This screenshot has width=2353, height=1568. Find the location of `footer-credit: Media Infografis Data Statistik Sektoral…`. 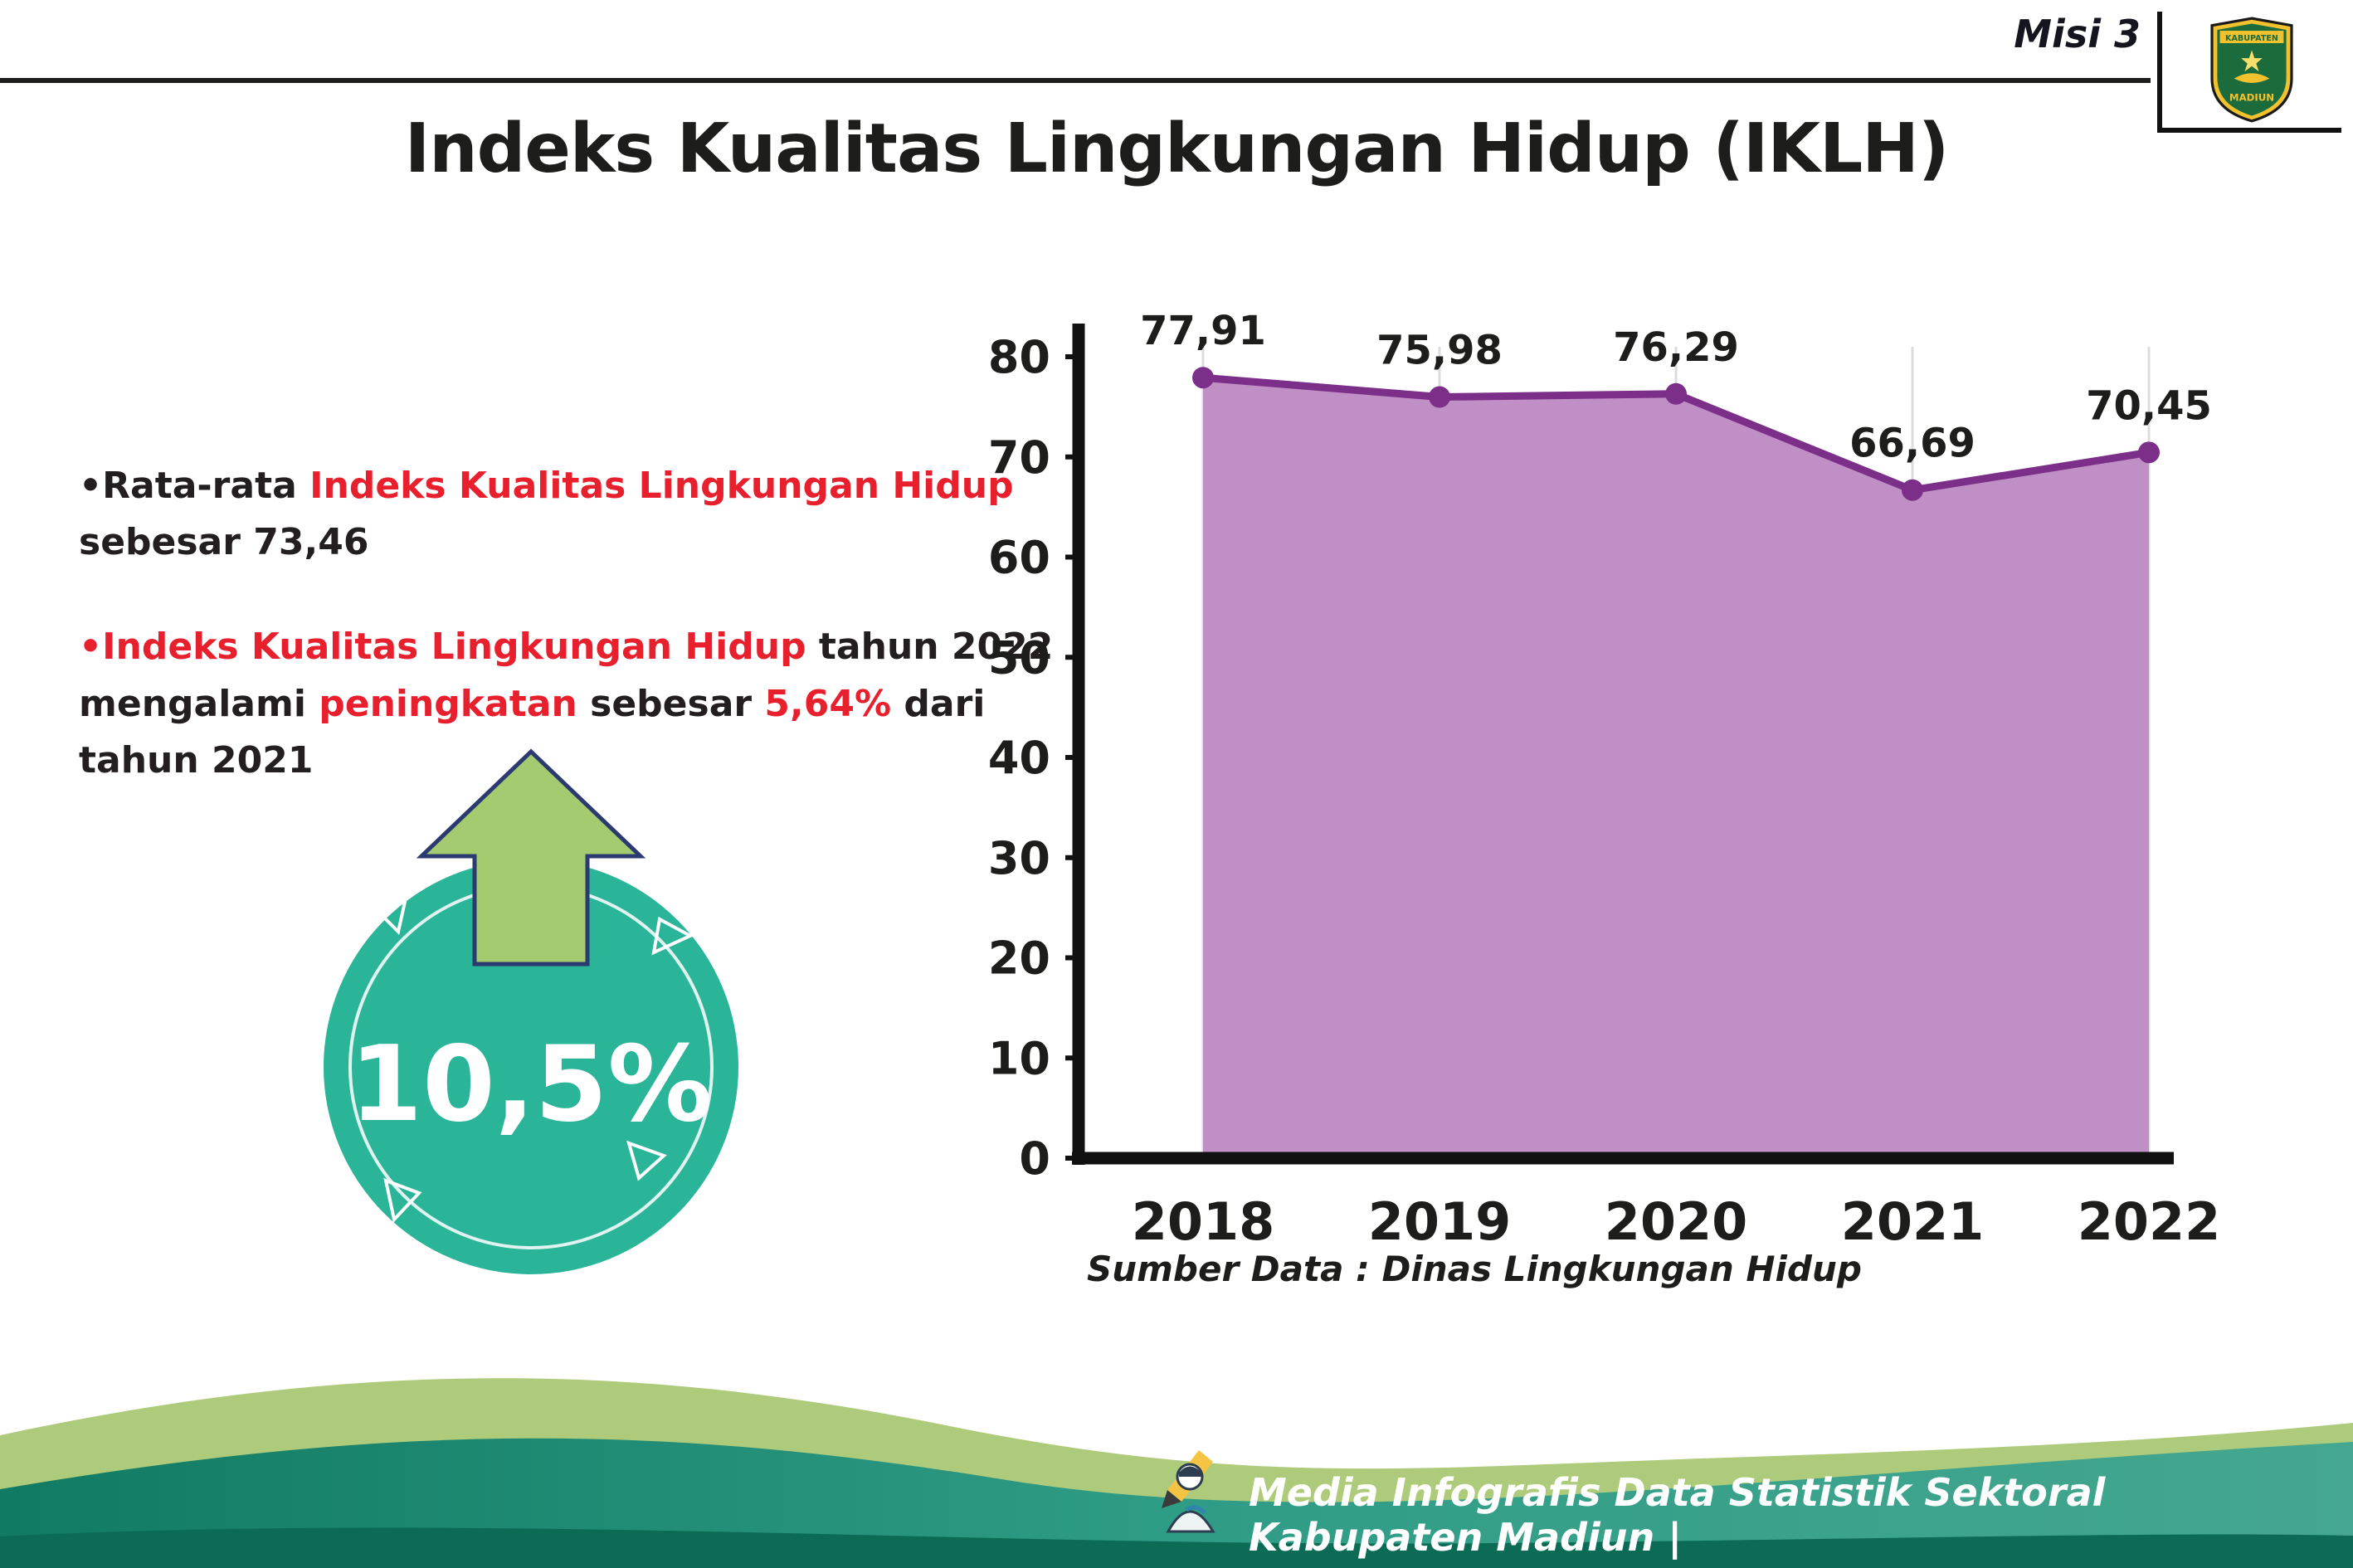

footer-credit: Media Infografis Data Statistik Sektoral… is located at coordinates (1677, 1515).